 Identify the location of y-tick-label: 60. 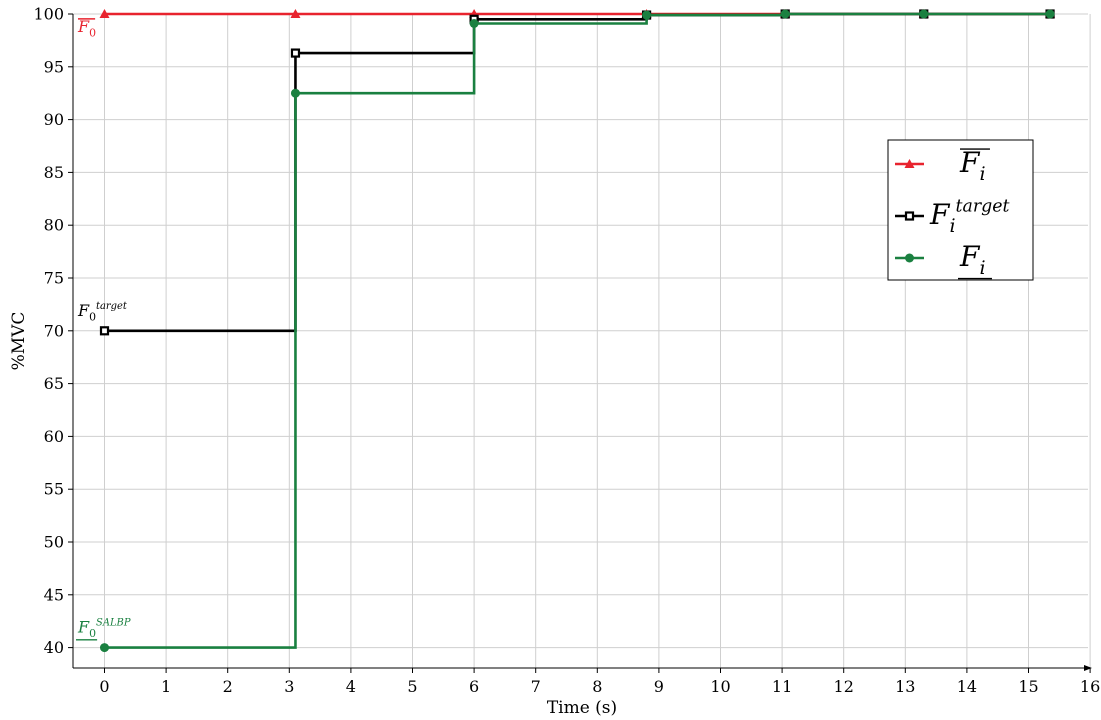
(54, 436).